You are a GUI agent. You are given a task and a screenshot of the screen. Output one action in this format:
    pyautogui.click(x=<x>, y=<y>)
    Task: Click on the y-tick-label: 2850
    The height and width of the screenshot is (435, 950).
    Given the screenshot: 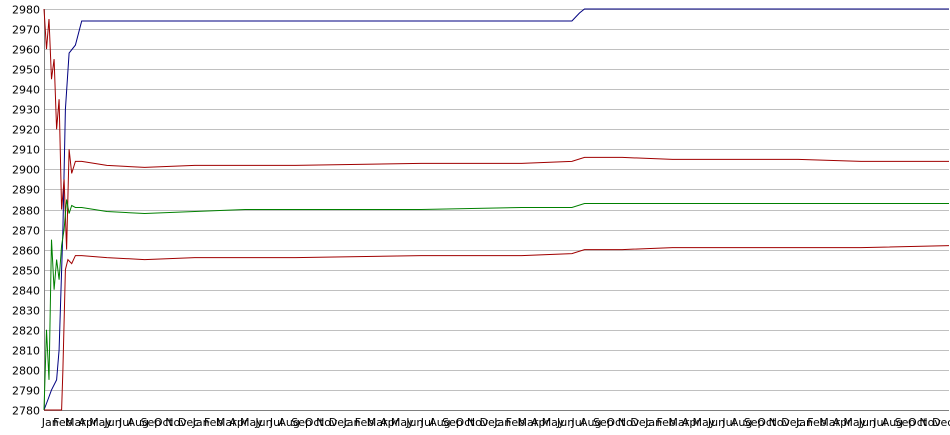 What is the action you would take?
    pyautogui.click(x=26, y=271)
    